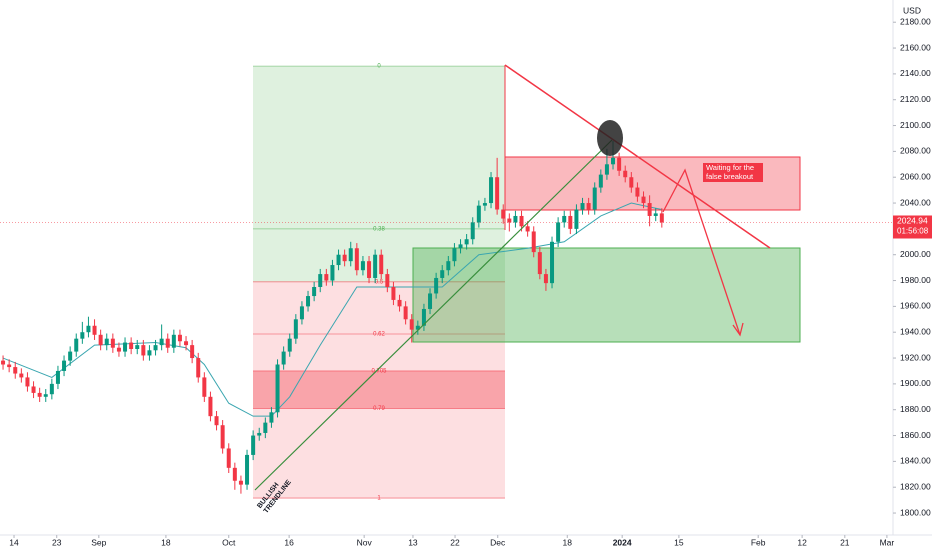 The width and height of the screenshot is (932, 550). What do you see at coordinates (802, 542) in the screenshot?
I see `x-tick-label: 12` at bounding box center [802, 542].